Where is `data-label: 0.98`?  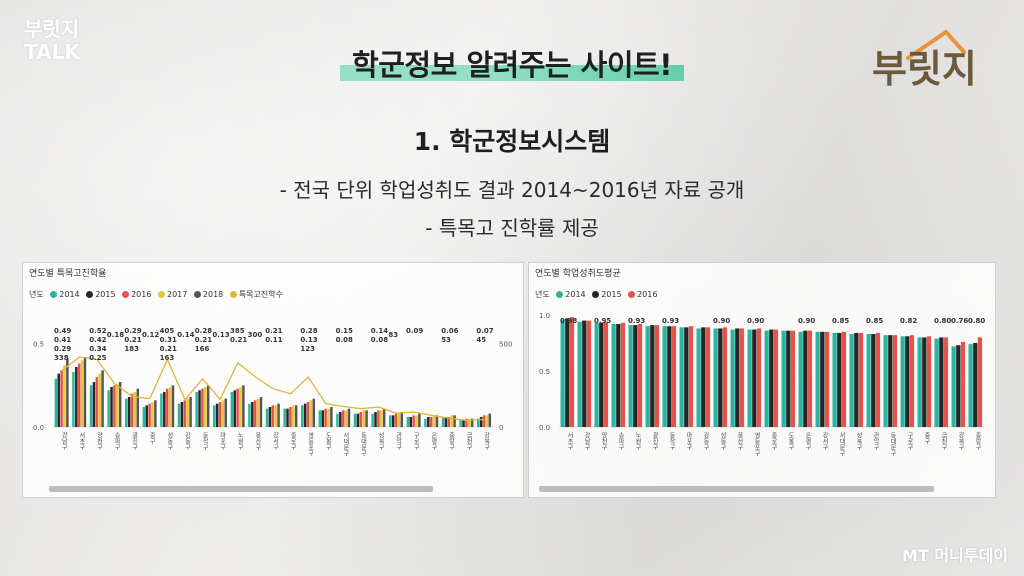 data-label: 0.98 is located at coordinates (568, 321).